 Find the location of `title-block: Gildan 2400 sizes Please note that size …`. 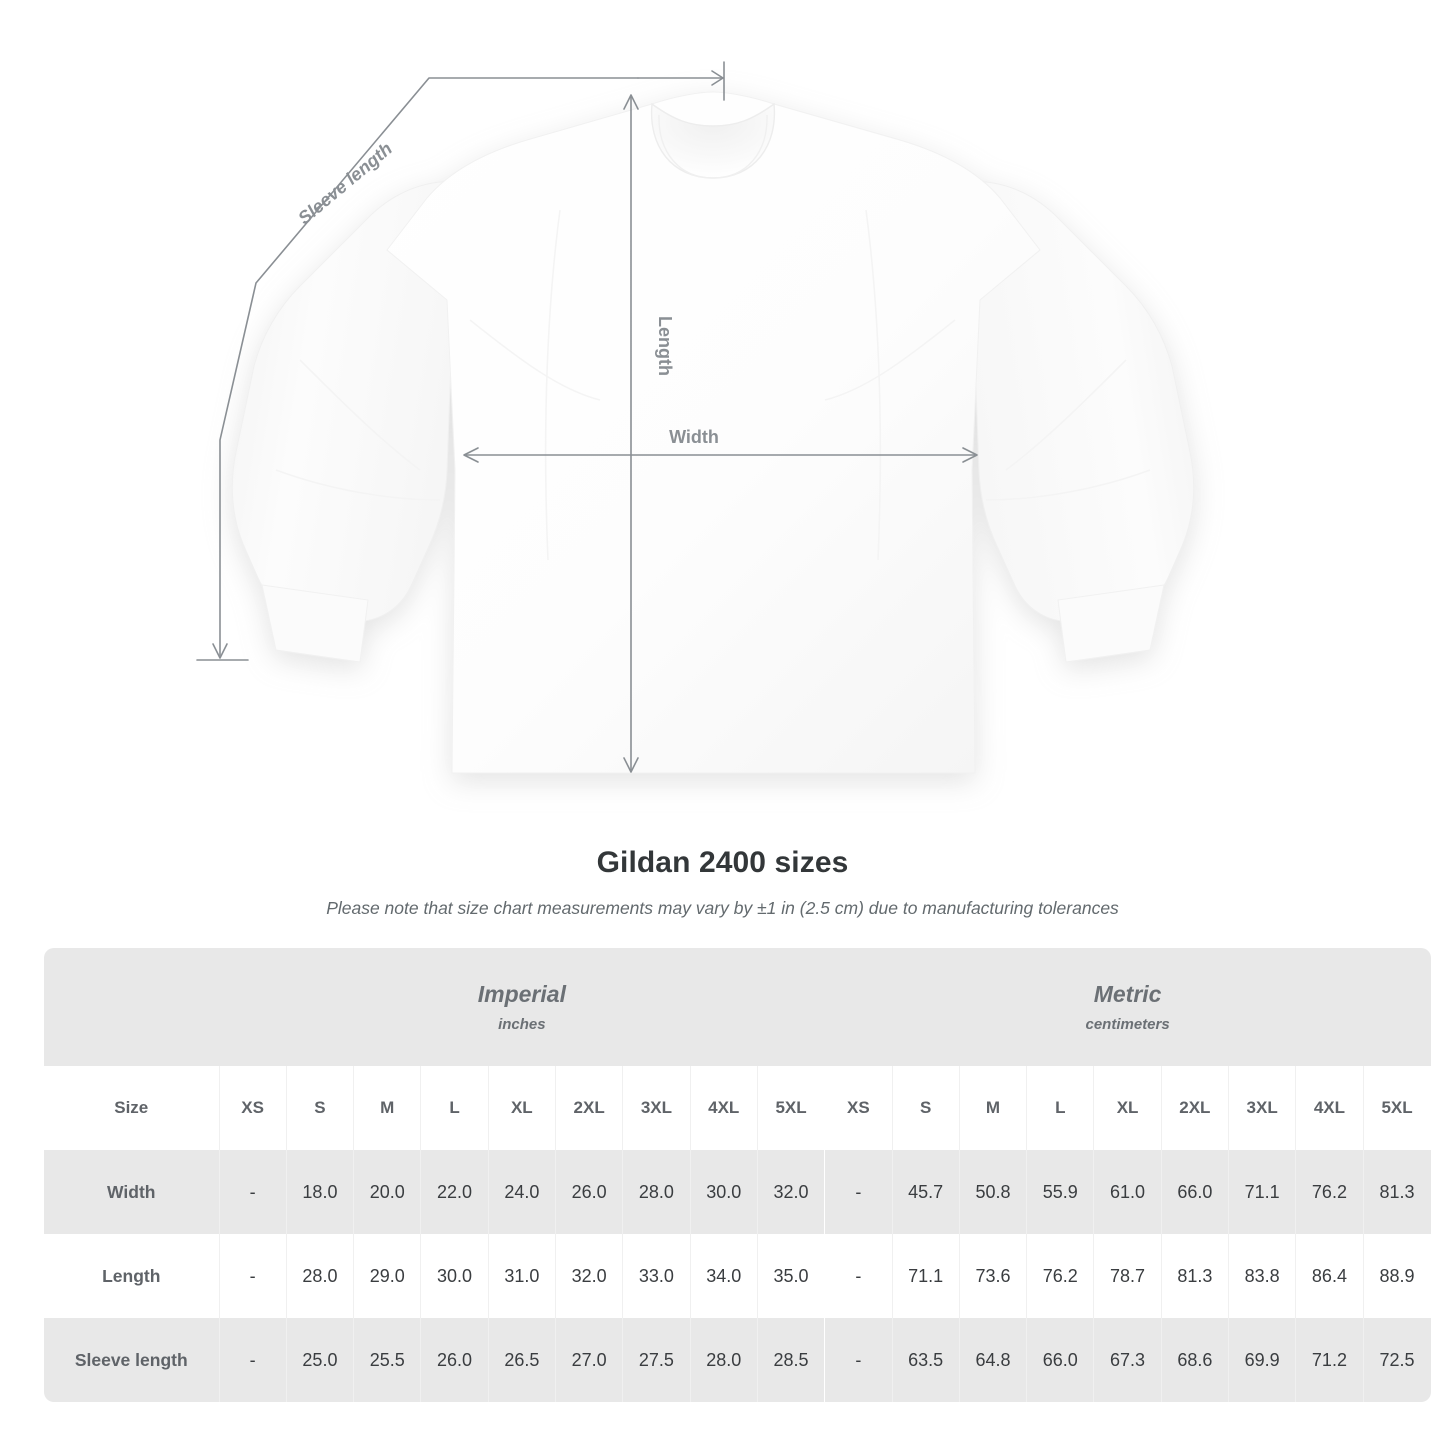

title-block: Gildan 2400 sizes Please note that size … is located at coordinates (722, 882).